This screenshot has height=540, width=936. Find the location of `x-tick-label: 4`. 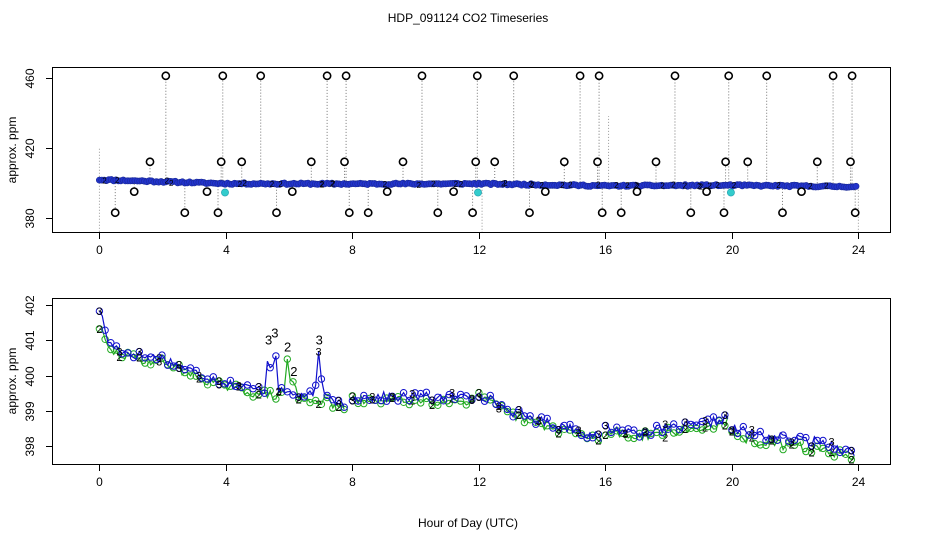

x-tick-label: 4 is located at coordinates (226, 250).